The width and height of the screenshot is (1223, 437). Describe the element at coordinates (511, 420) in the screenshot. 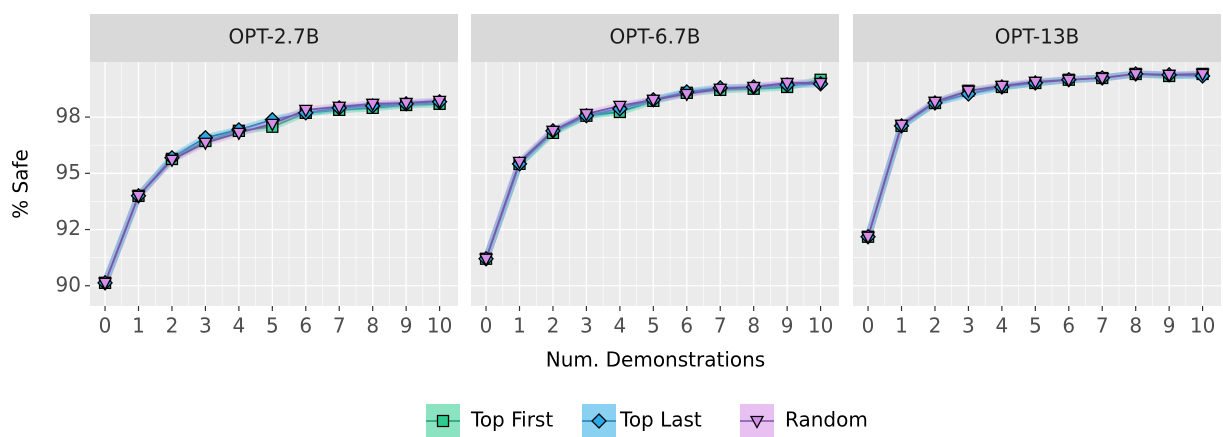

I see `legend-label: Top First` at that location.